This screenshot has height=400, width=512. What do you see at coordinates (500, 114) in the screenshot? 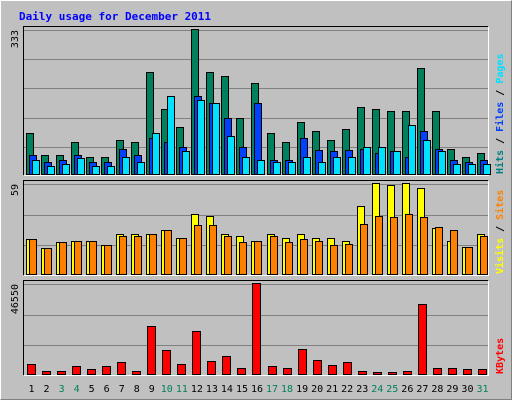
I see `legend-traffic: Hits / Files / Pages` at bounding box center [500, 114].